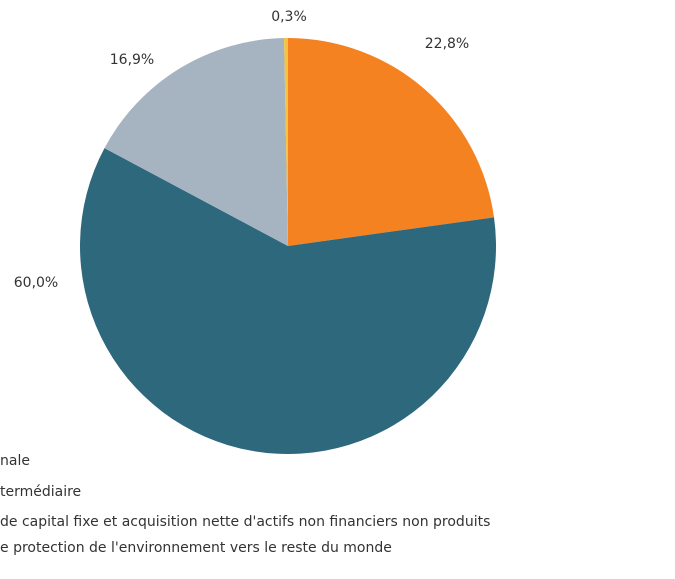  What do you see at coordinates (36, 283) in the screenshot?
I see `data-label: 60,0%` at bounding box center [36, 283].